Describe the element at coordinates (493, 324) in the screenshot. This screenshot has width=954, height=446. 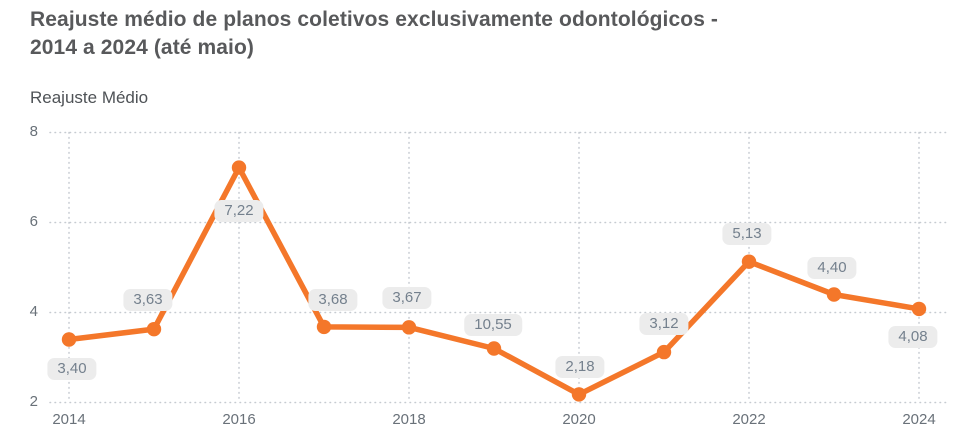
I see `data-point-label: 10,55` at that location.